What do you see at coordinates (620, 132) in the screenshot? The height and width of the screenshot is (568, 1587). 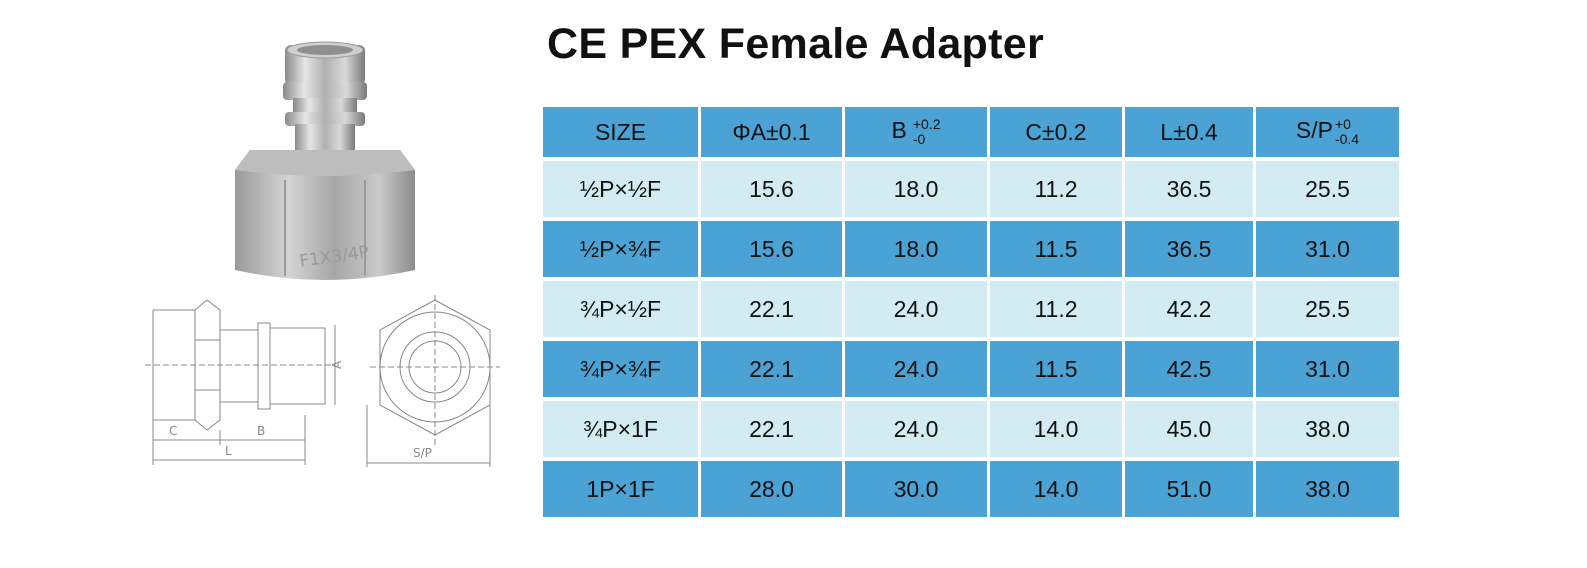 I see `header-size: SIZE` at bounding box center [620, 132].